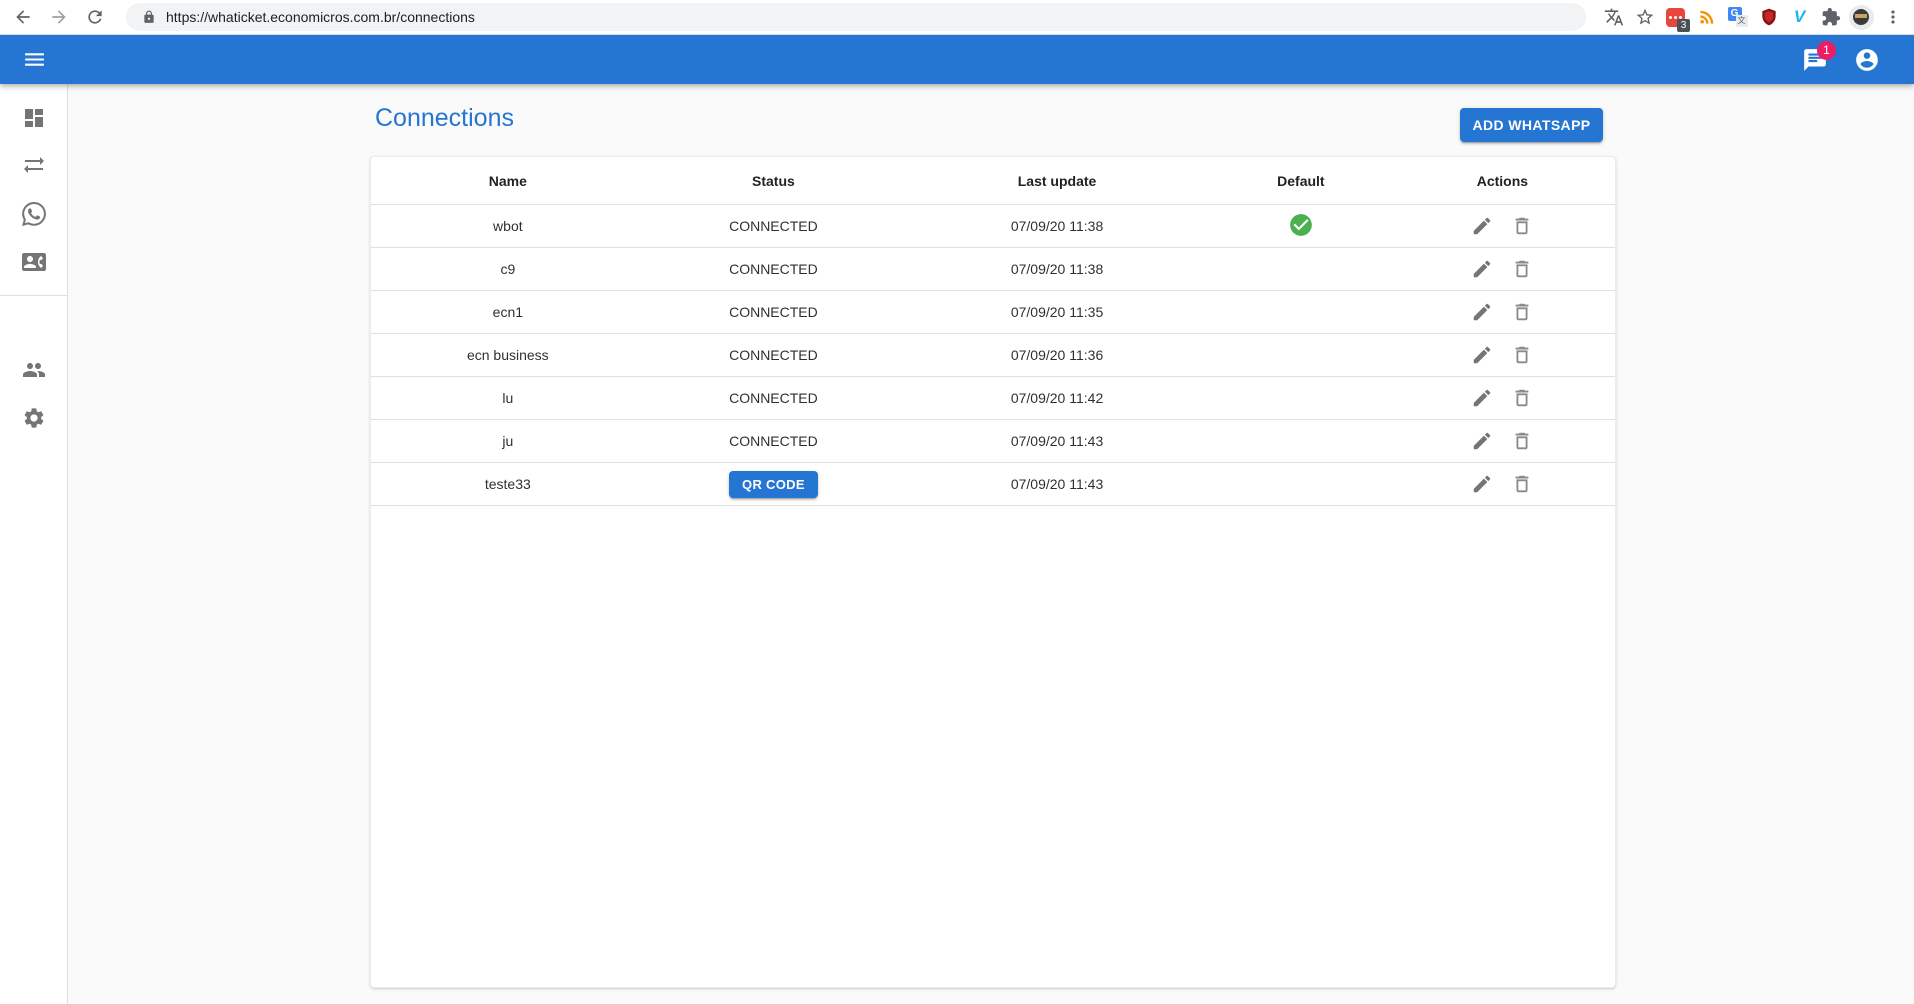 The image size is (1914, 1004). What do you see at coordinates (773, 484) in the screenshot?
I see `qr-code-button: QR CODE` at bounding box center [773, 484].